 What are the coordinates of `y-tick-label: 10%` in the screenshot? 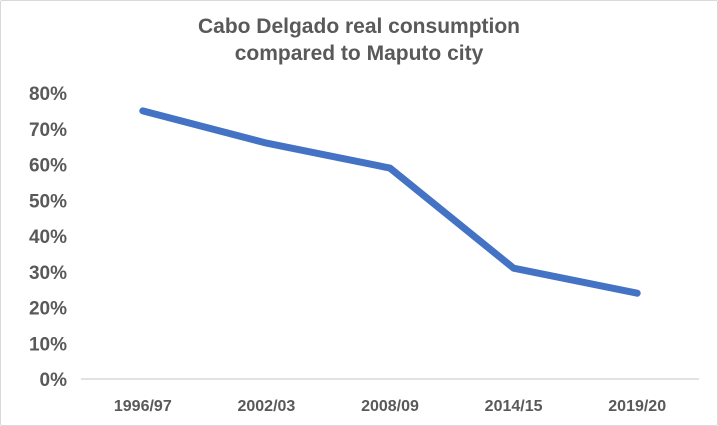 It's located at (48, 344).